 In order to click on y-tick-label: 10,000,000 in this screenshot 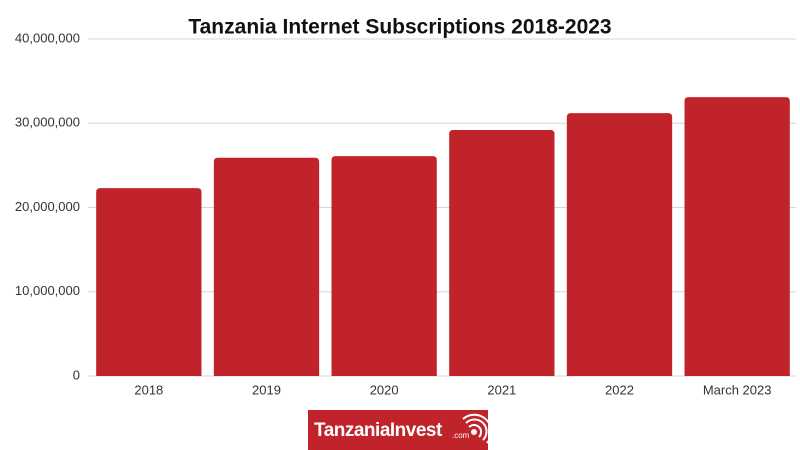, I will do `click(47, 290)`.